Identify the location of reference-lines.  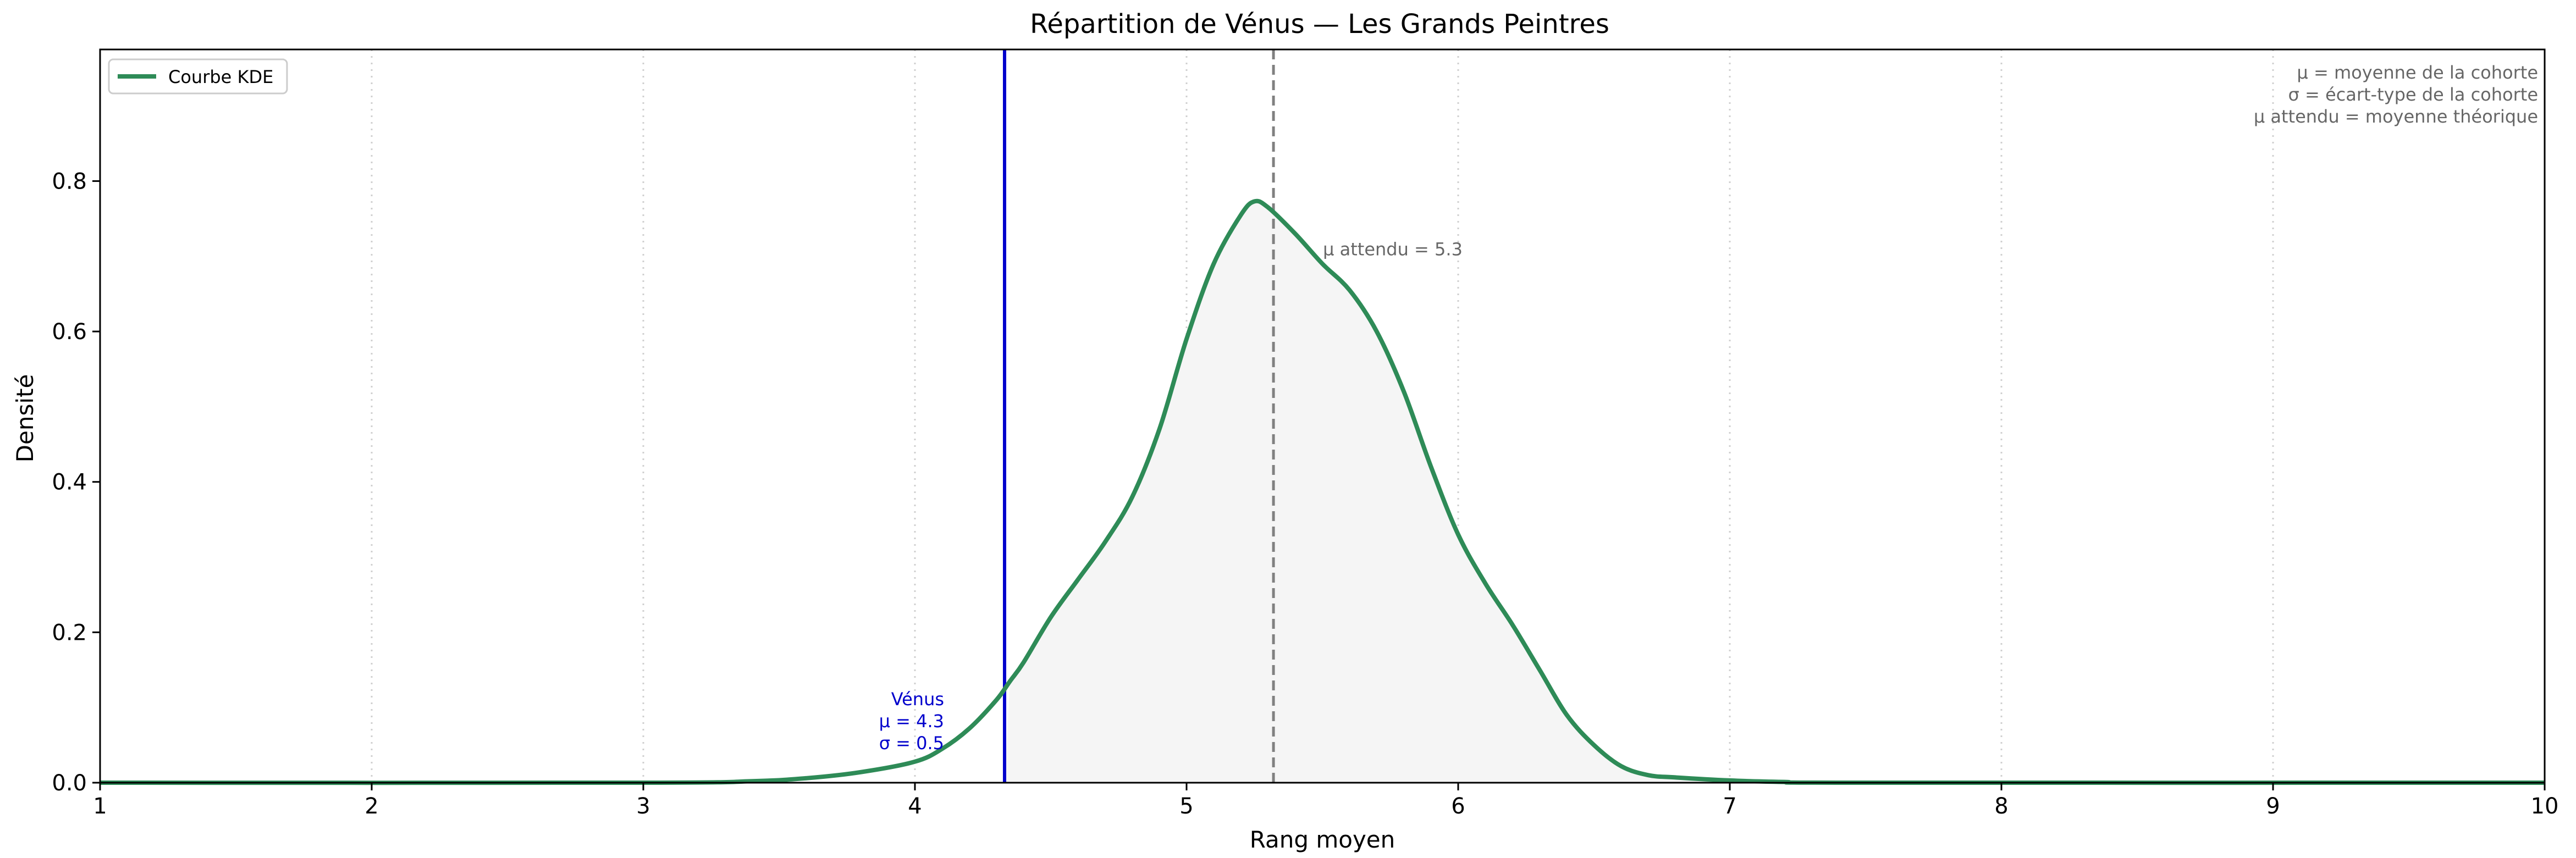
(1139, 416).